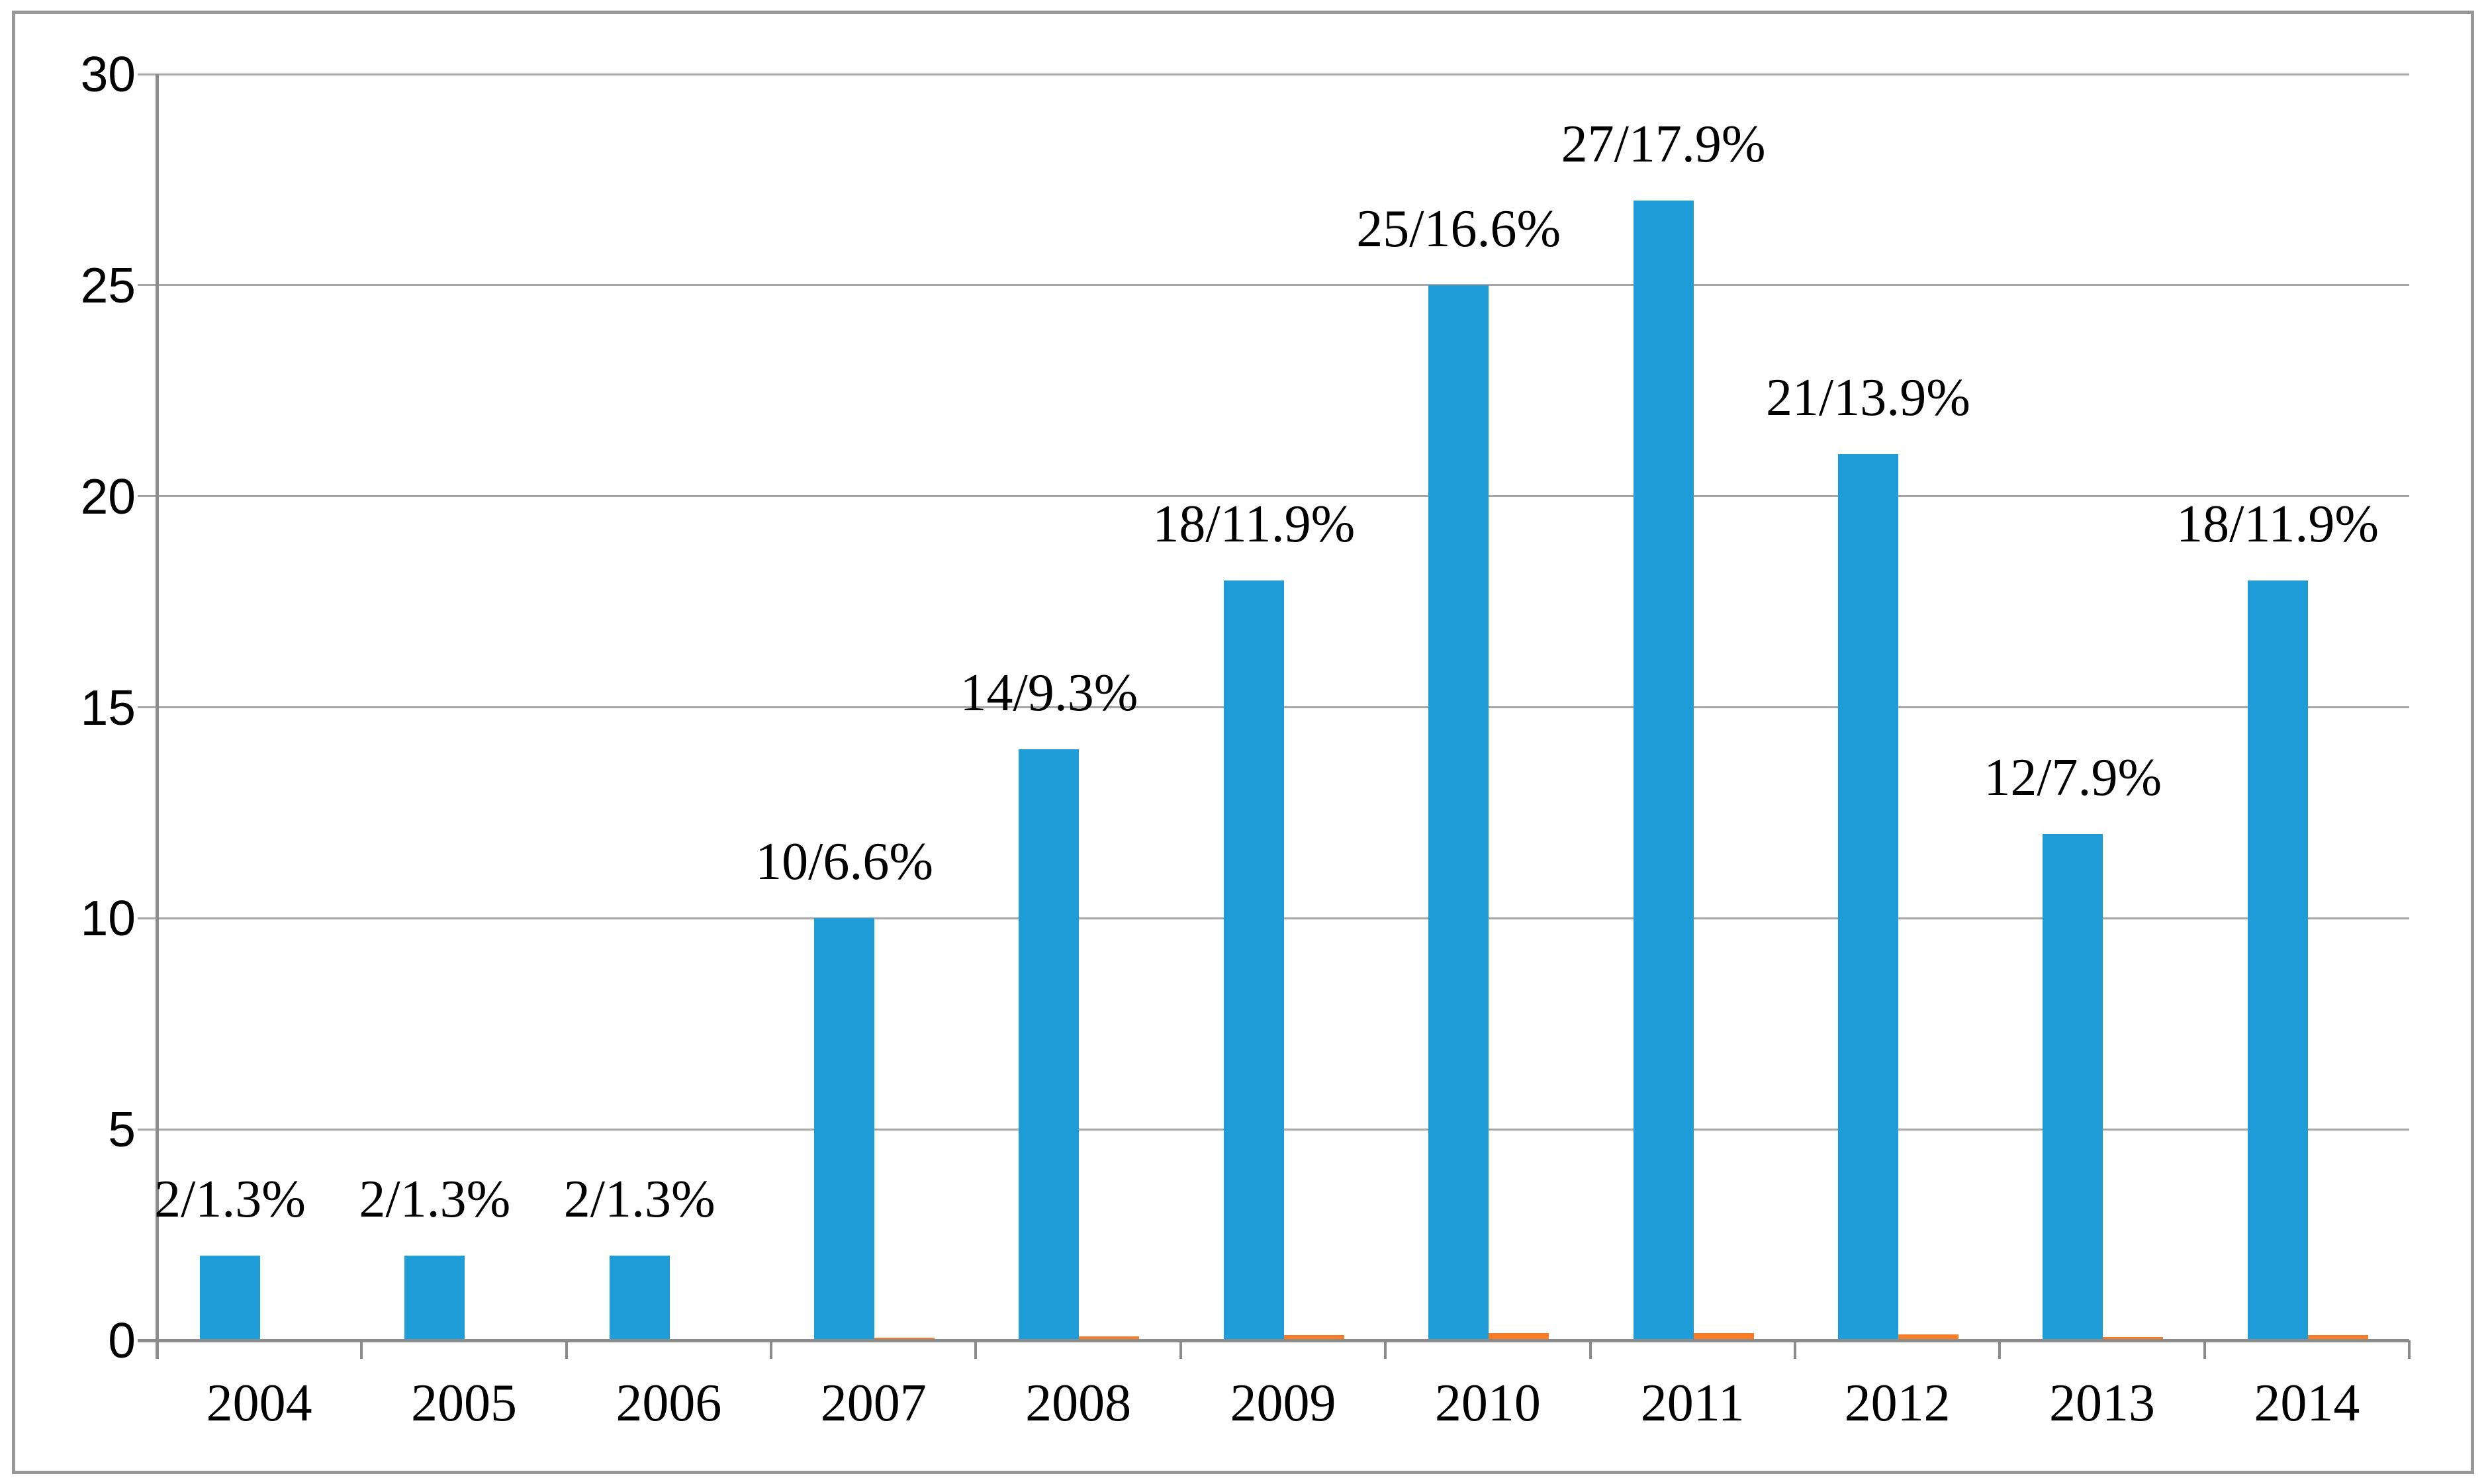 The image size is (2488, 1484). I want to click on y-axis-label-20: 20, so click(108, 496).